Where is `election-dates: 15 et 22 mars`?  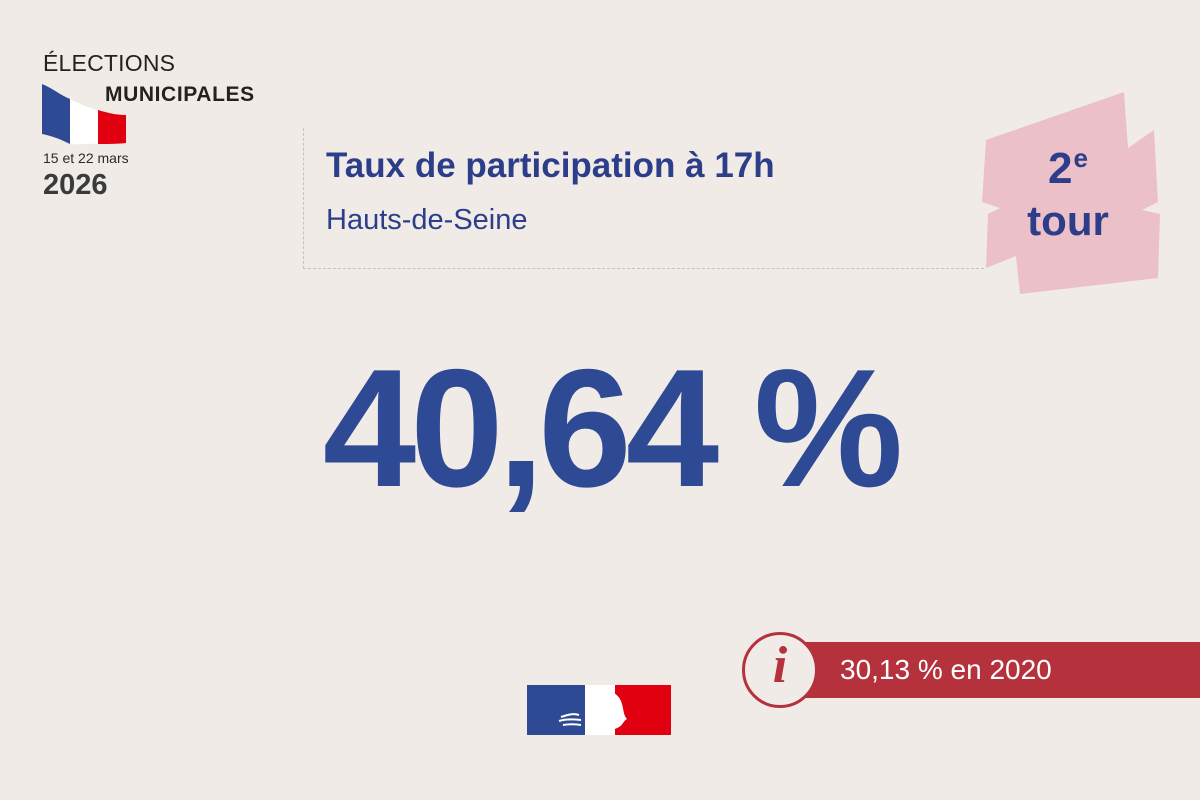 election-dates: 15 et 22 mars is located at coordinates (86, 158).